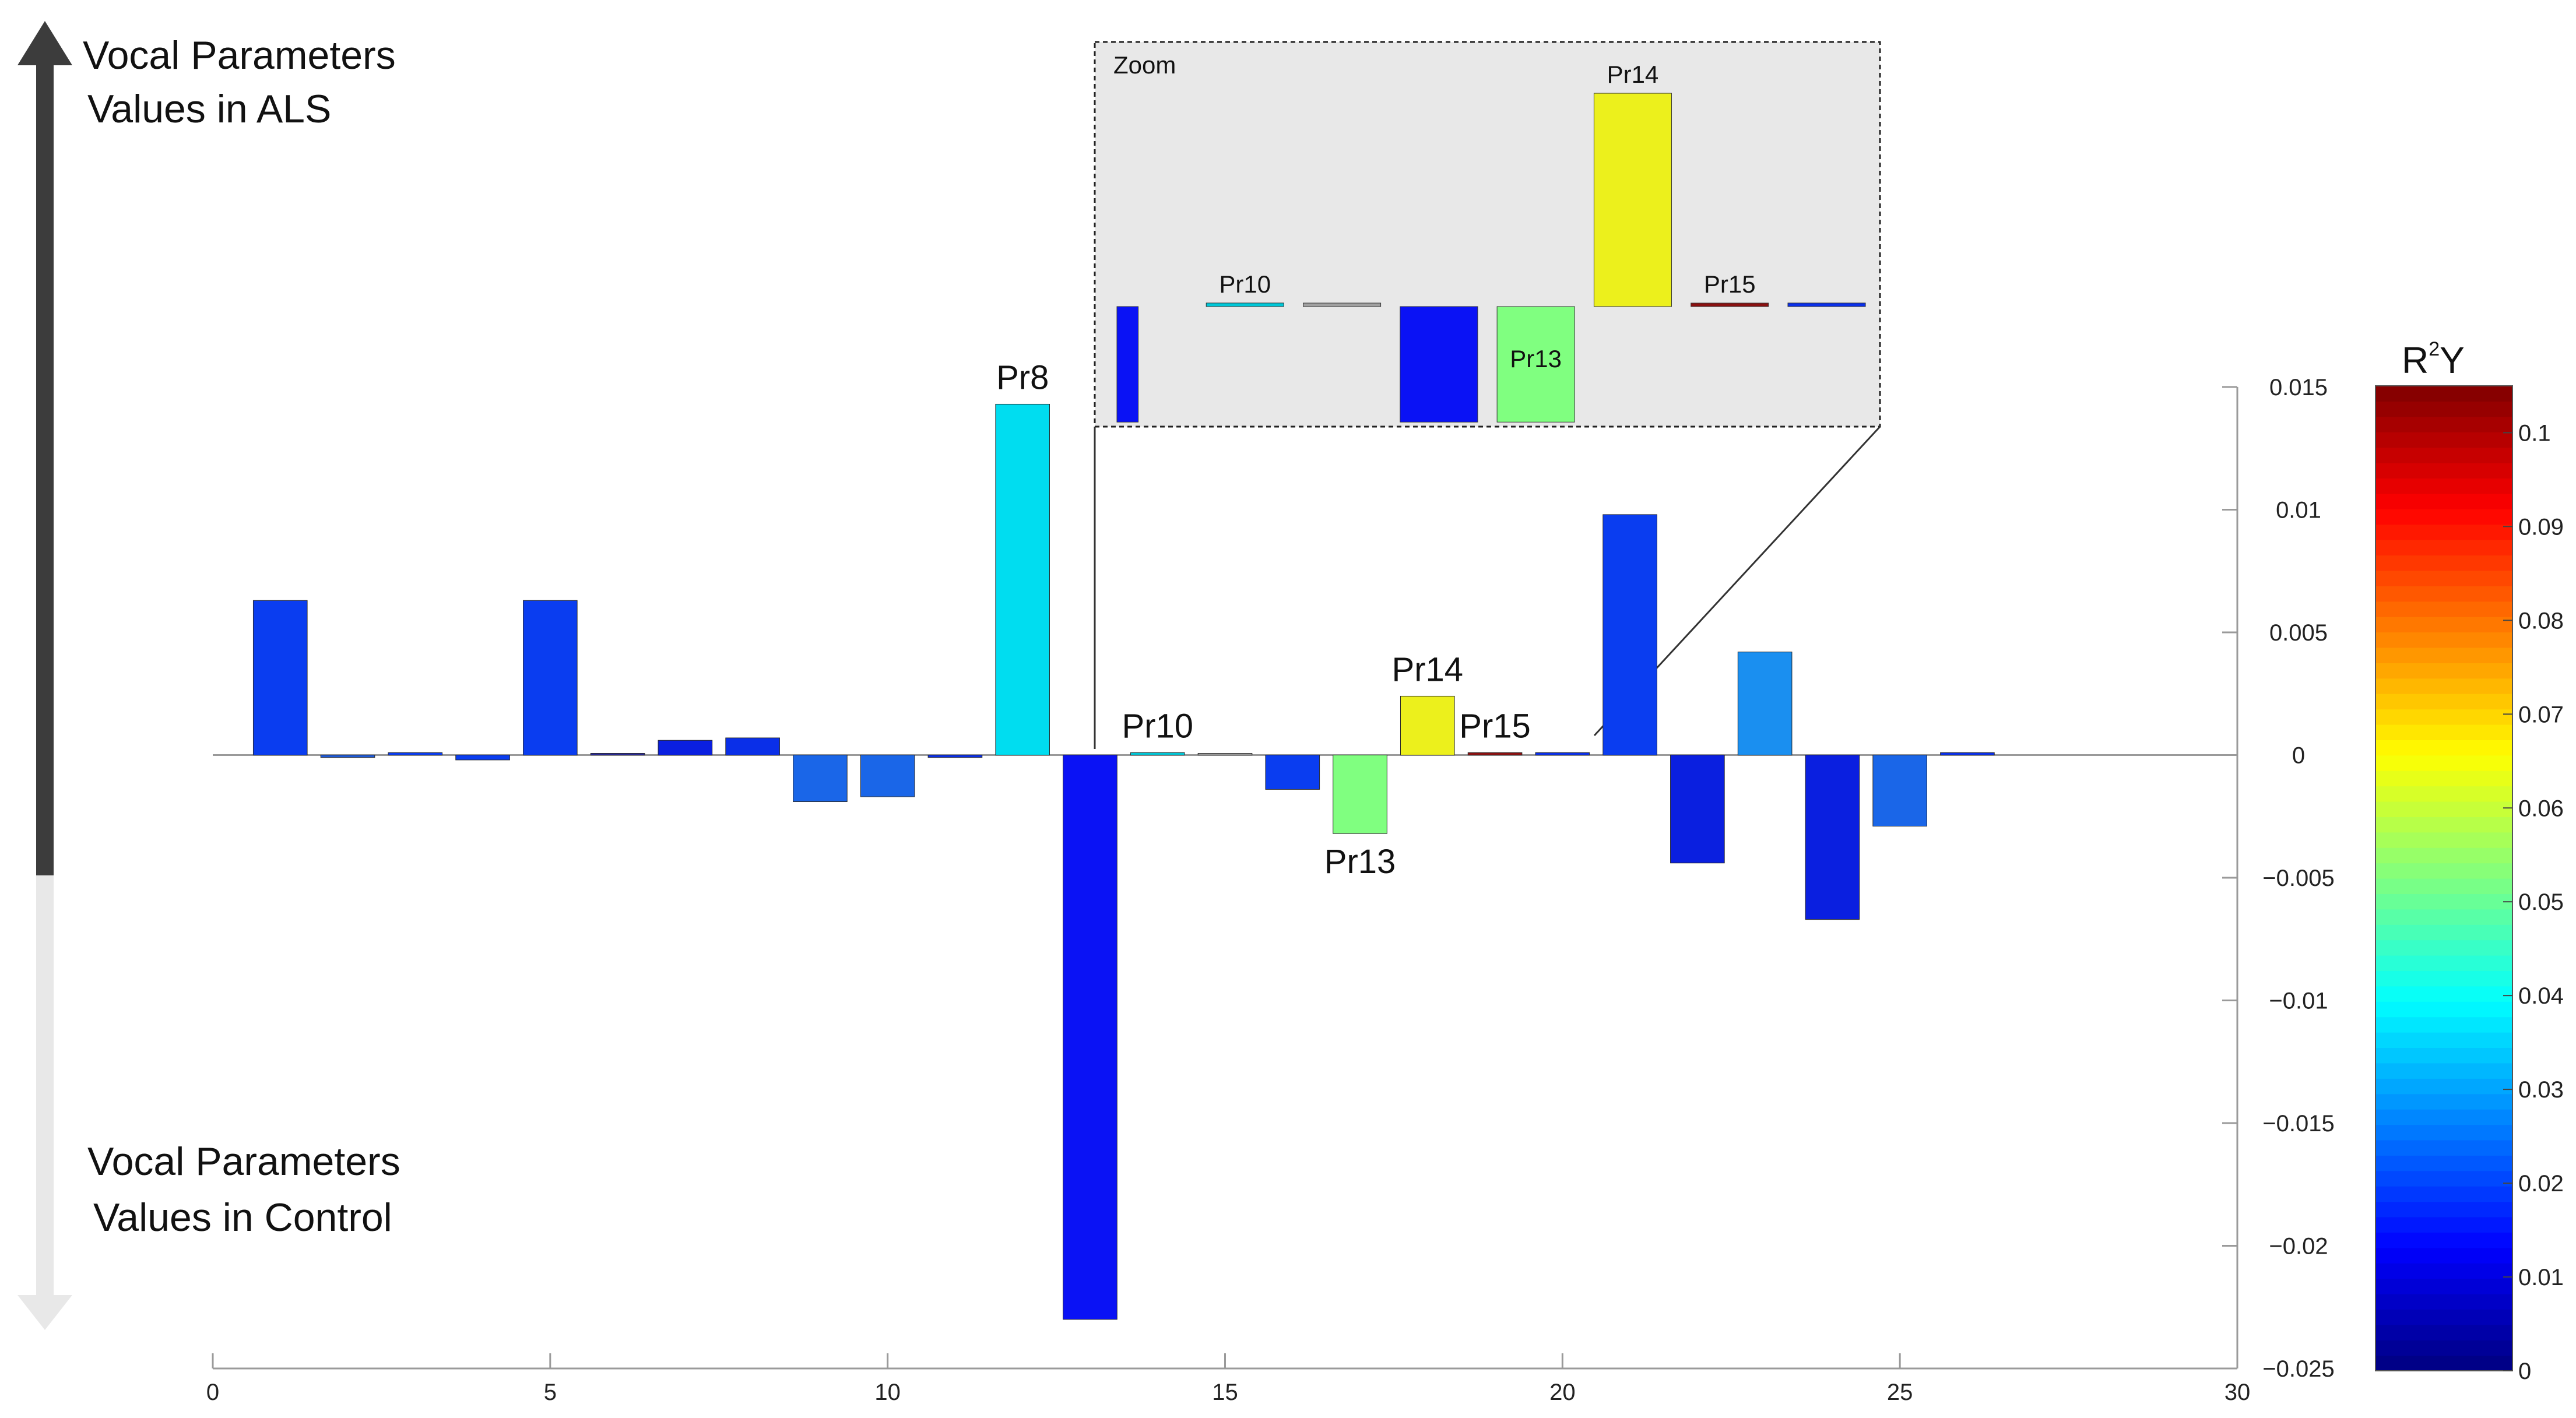  I want to click on annotation-top-line2: Values in ALS, so click(209, 109).